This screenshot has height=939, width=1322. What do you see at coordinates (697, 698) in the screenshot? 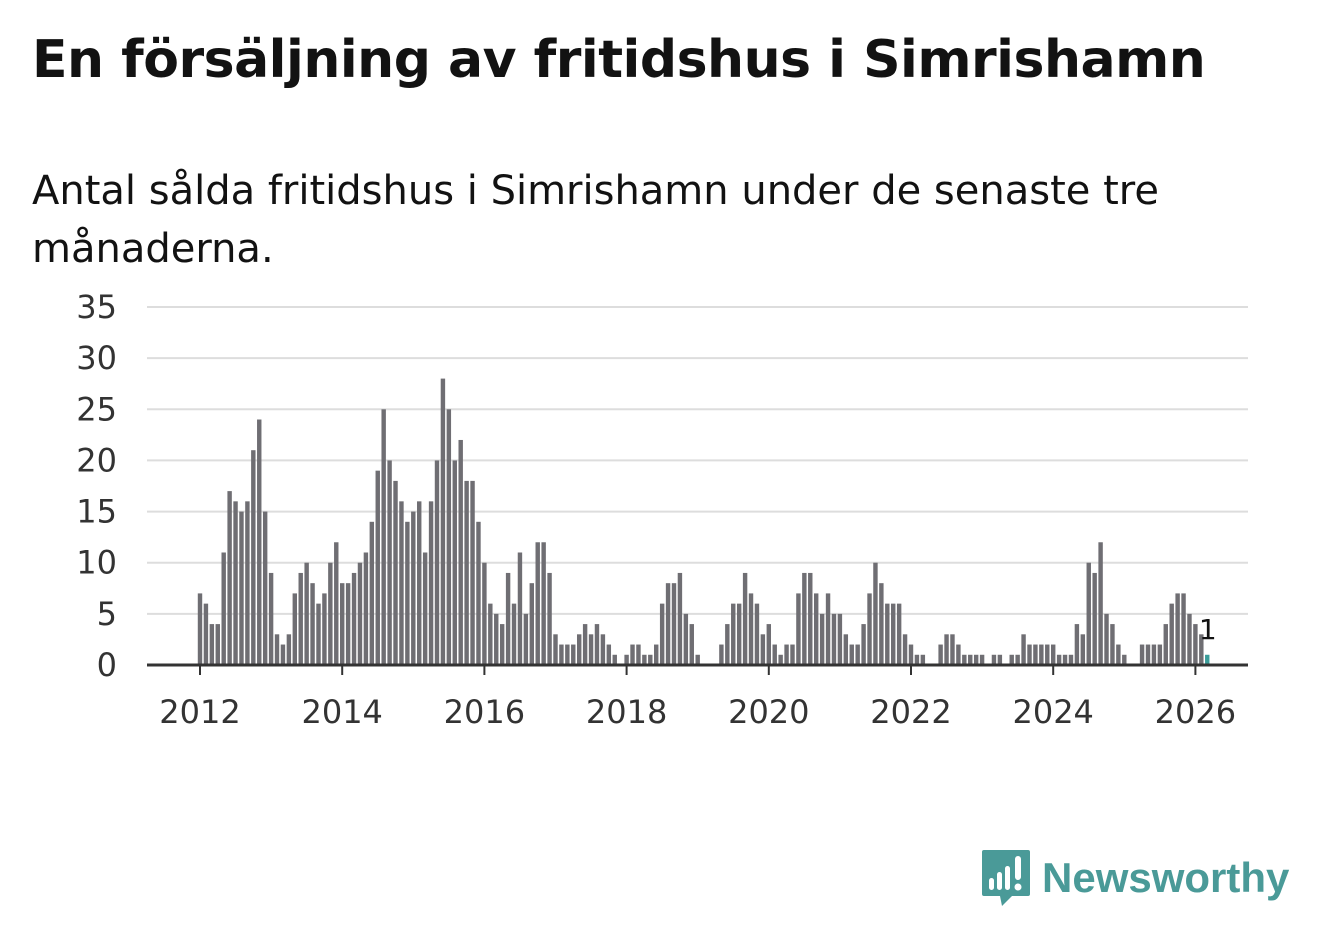
I see `x-axis-ticks: 2012 2014 2016 2018 2020 2022 2024 2026` at bounding box center [697, 698].